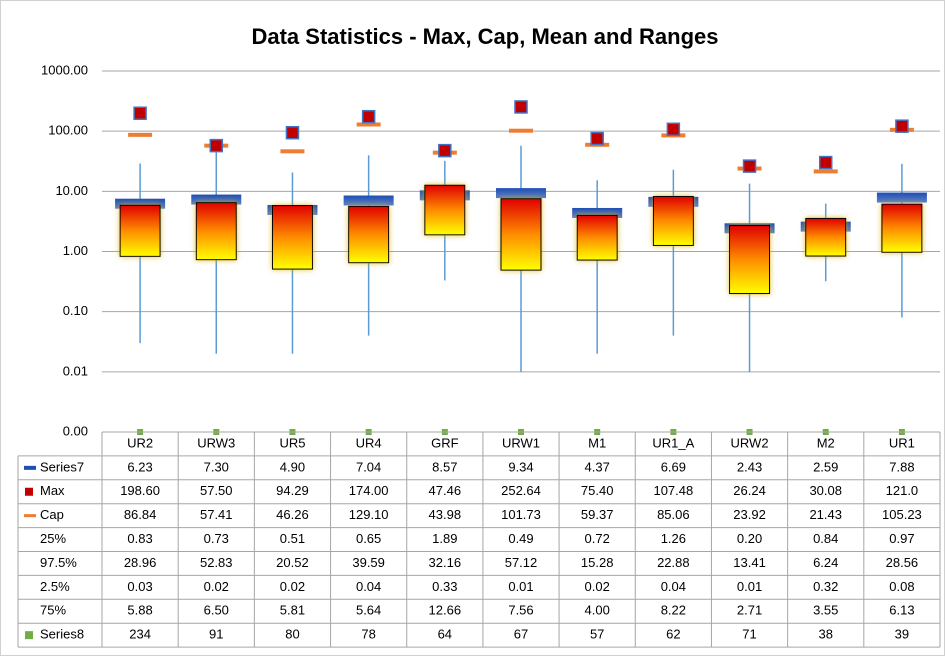  Describe the element at coordinates (216, 538) in the screenshot. I see `table-cell: 0.73` at that location.